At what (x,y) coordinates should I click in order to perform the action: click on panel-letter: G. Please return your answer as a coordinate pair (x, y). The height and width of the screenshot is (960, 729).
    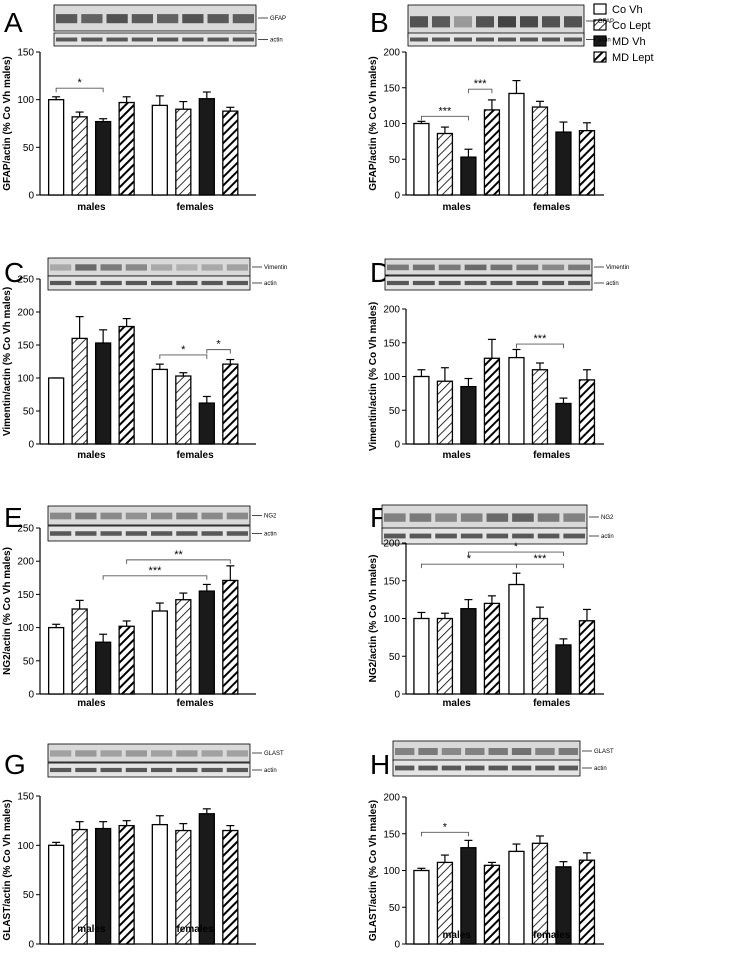
    Looking at the image, I should click on (15, 764).